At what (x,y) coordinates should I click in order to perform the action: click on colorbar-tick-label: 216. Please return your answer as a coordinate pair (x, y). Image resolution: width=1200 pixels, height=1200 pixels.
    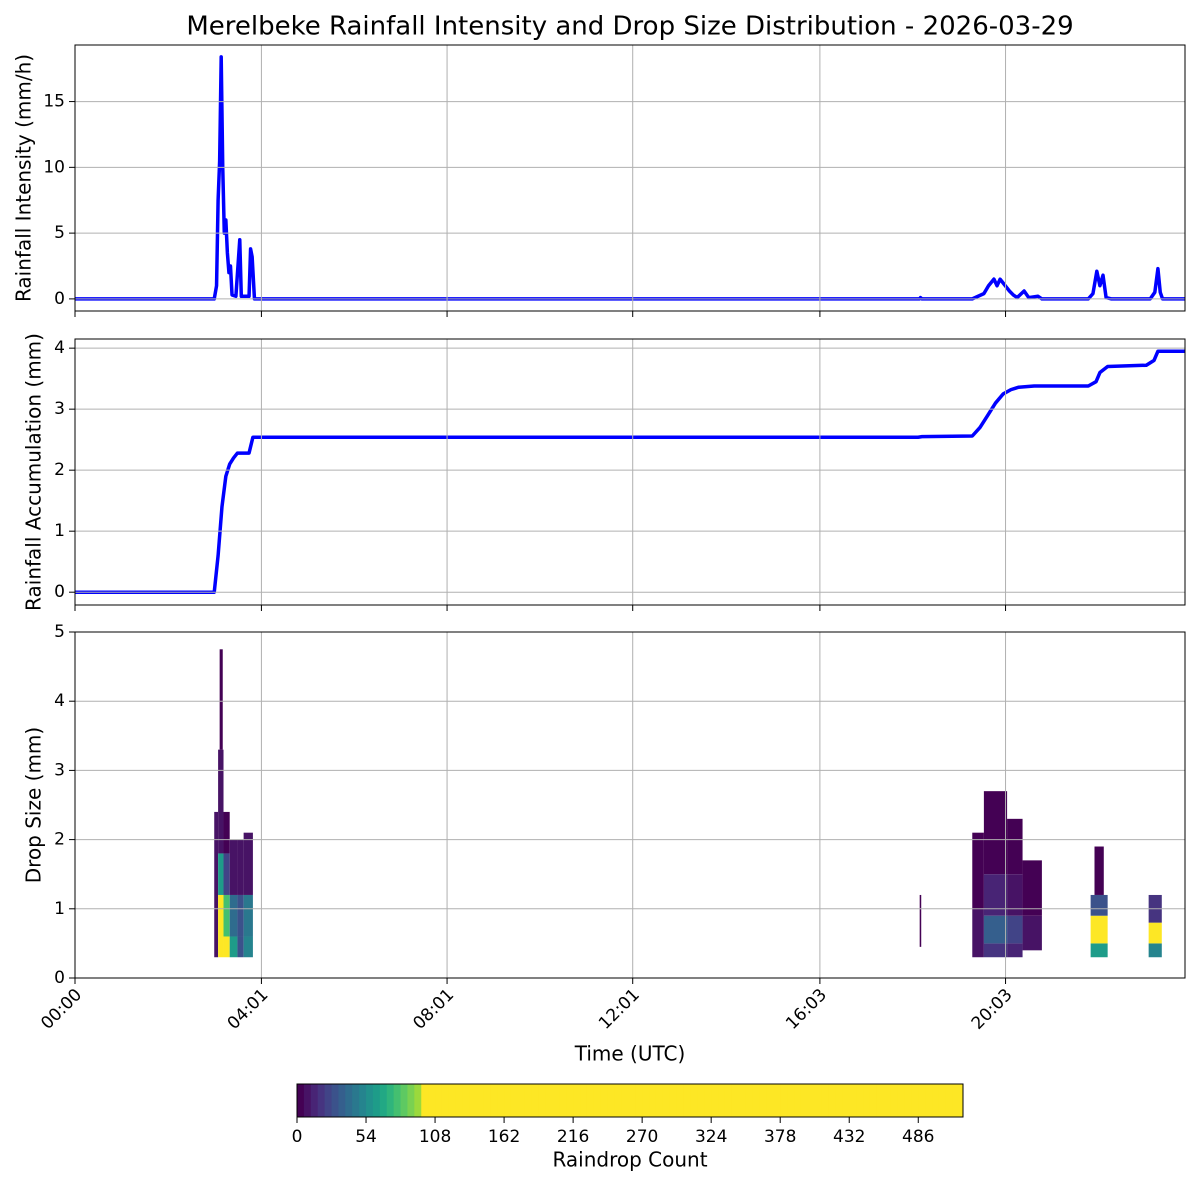
    Looking at the image, I should click on (573, 1137).